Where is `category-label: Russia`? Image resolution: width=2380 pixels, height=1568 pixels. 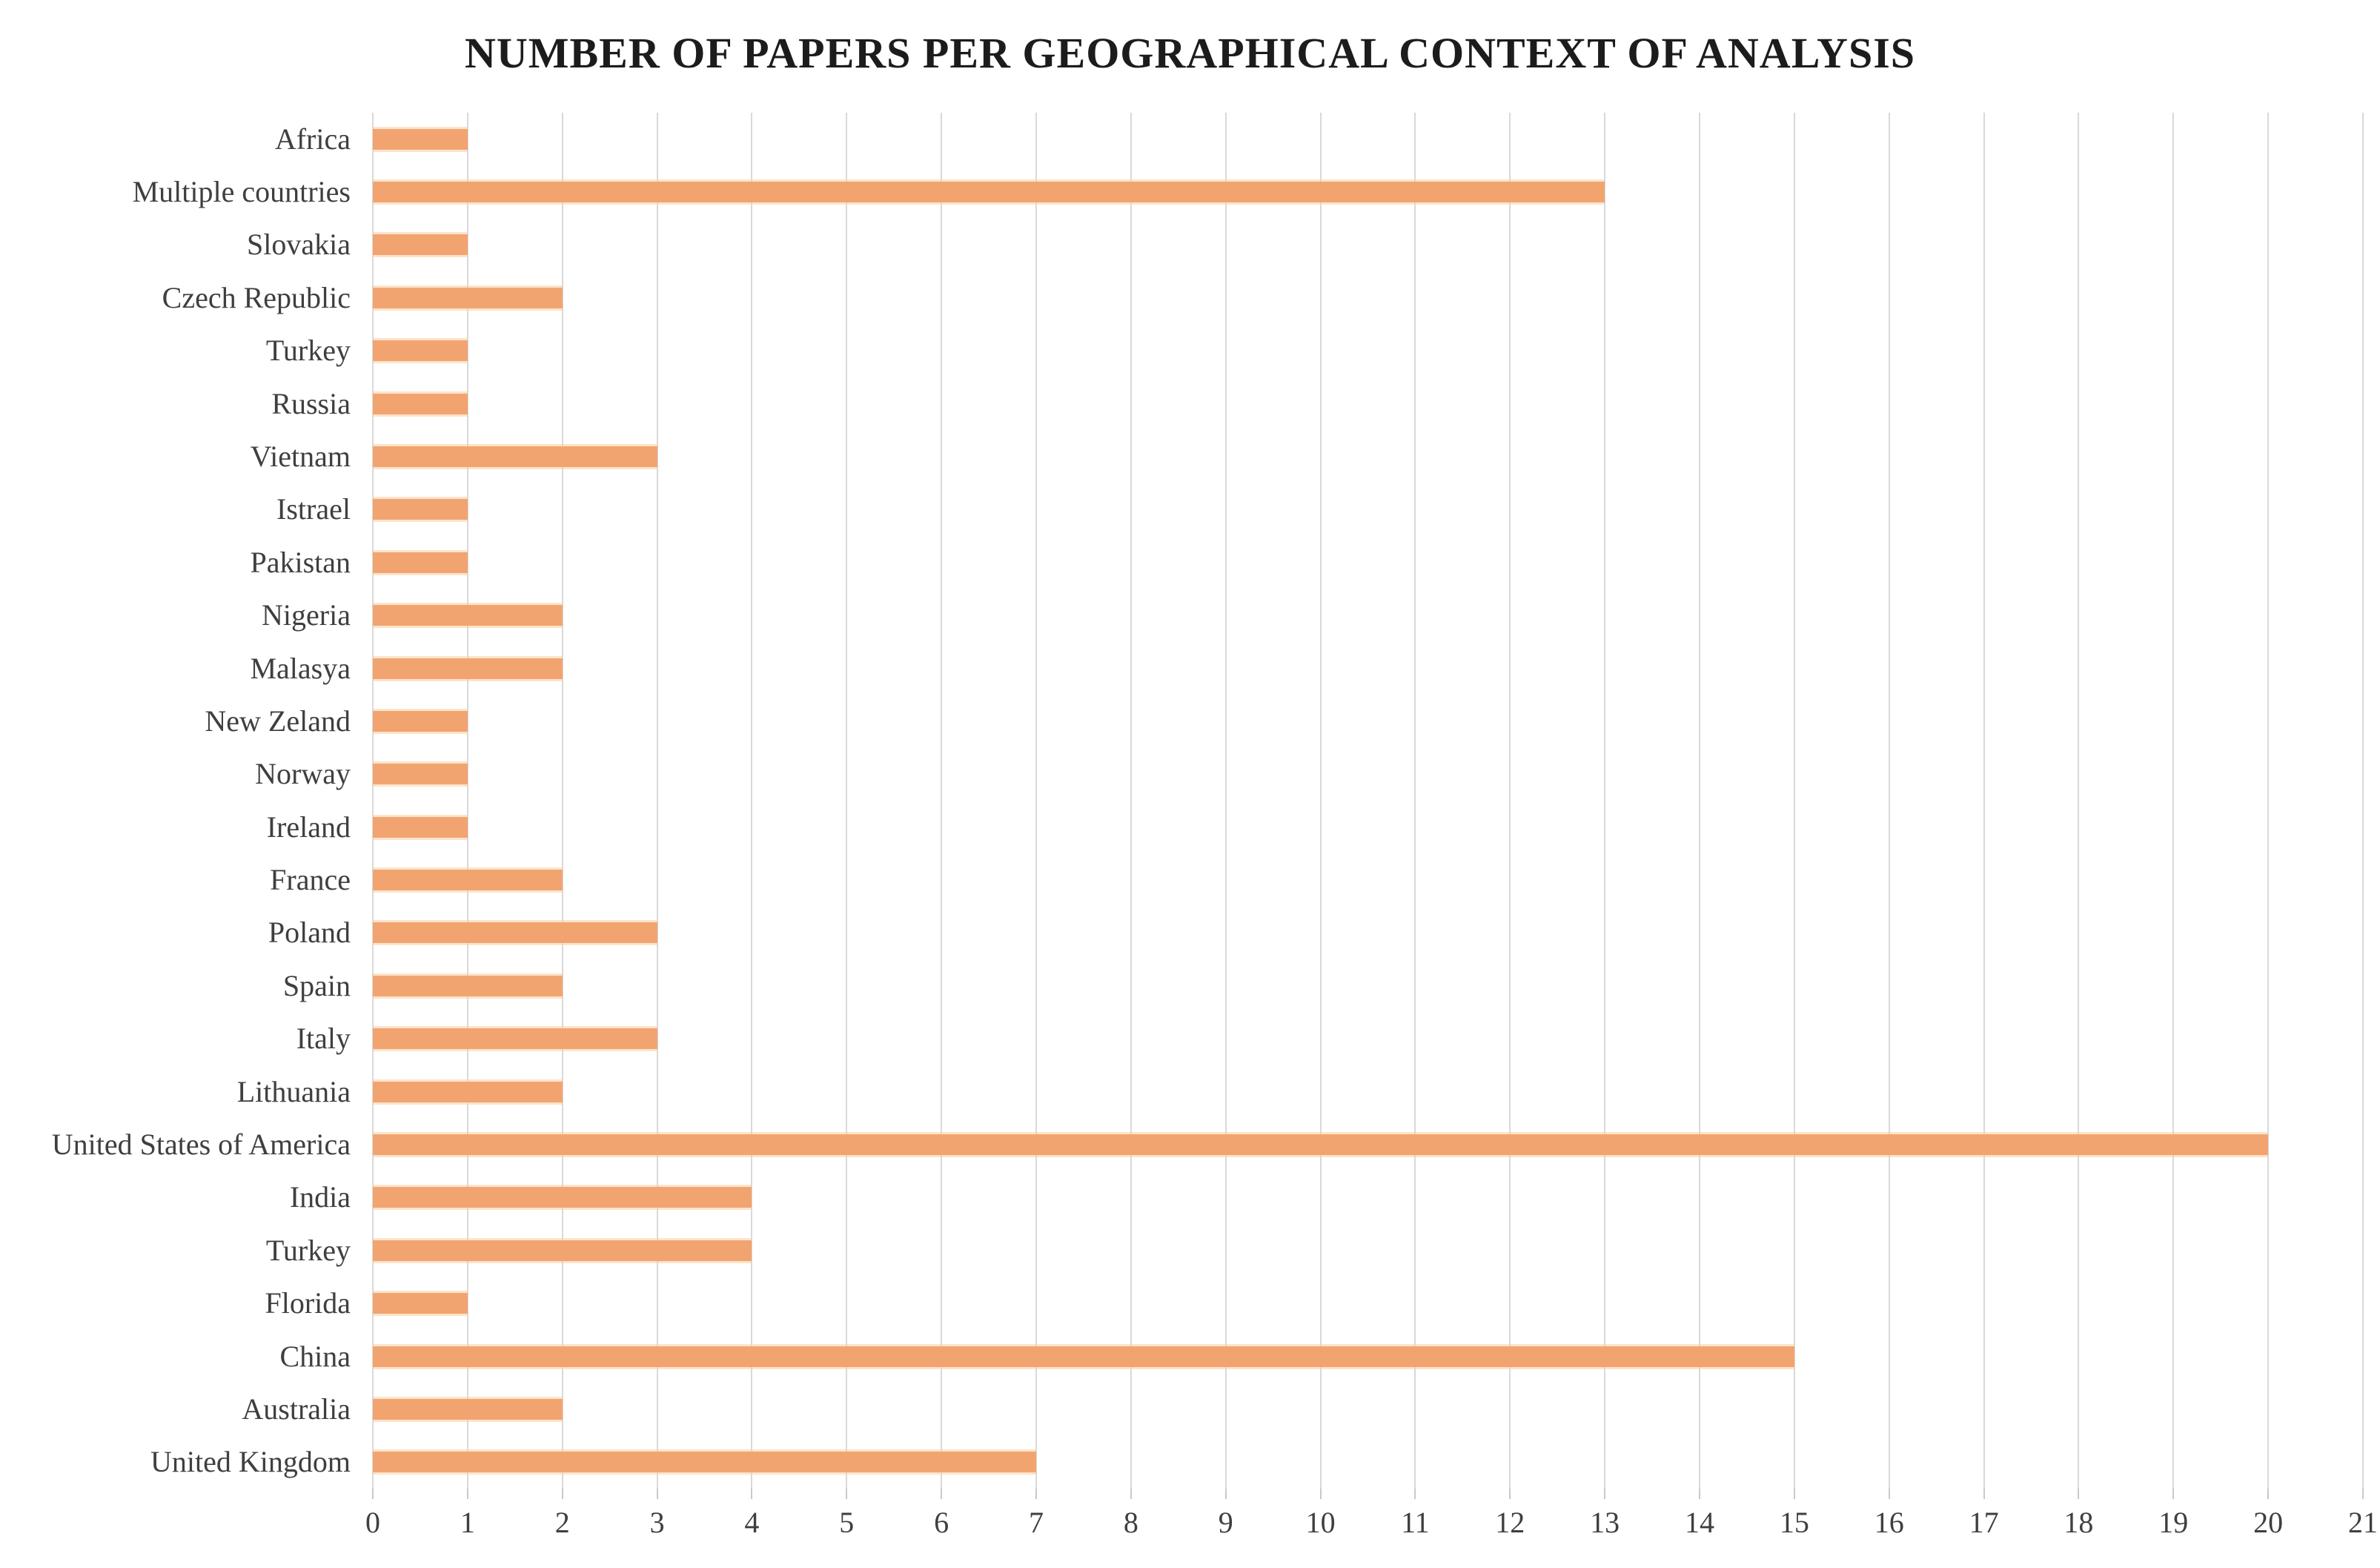
category-label: Russia is located at coordinates (311, 403).